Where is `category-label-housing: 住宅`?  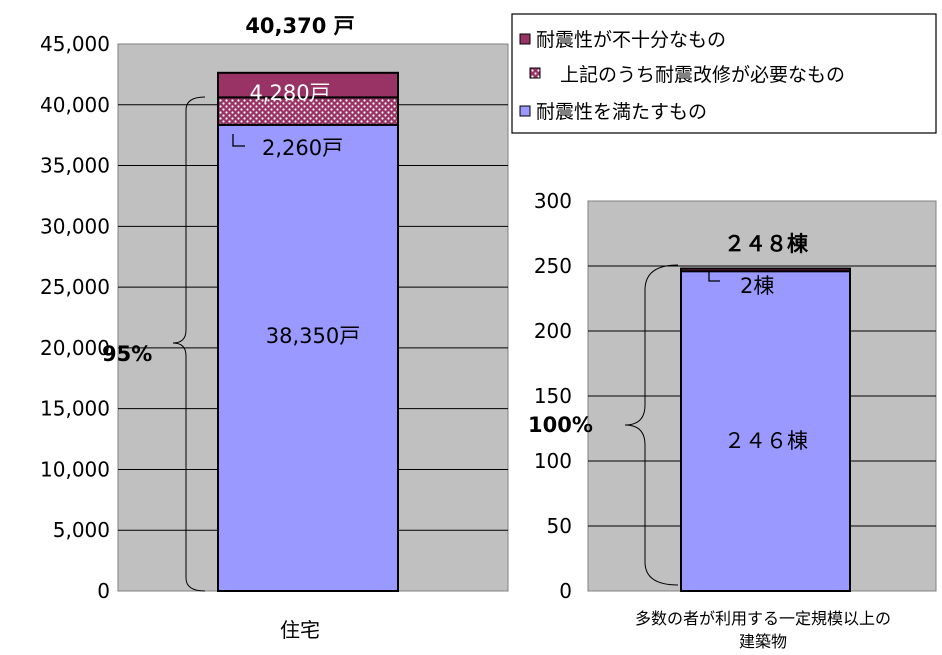 category-label-housing: 住宅 is located at coordinates (300, 630).